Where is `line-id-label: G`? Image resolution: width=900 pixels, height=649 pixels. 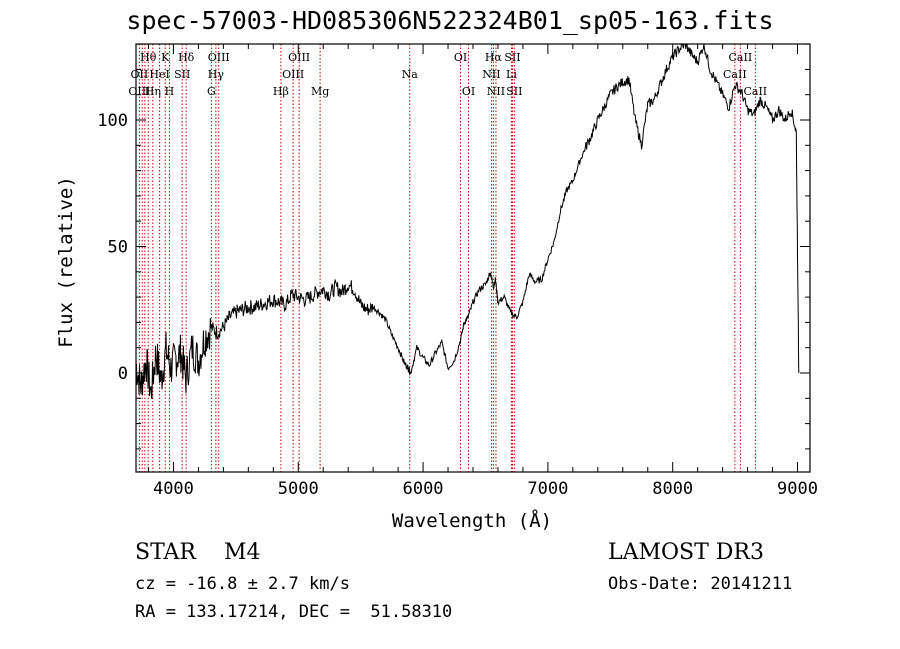
line-id-label: G is located at coordinates (211, 91).